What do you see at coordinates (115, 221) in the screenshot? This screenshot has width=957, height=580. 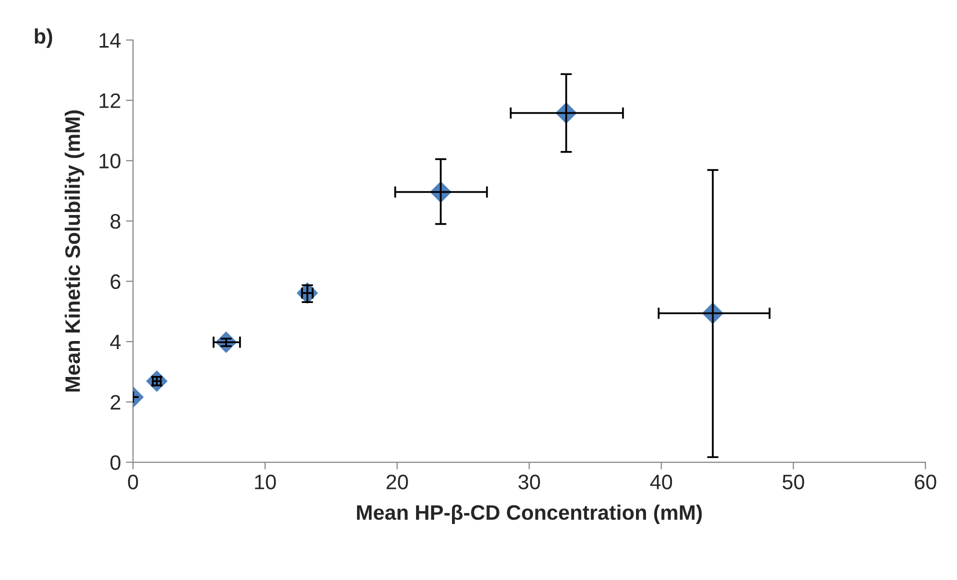 I see `y-tick-label: 8` at bounding box center [115, 221].